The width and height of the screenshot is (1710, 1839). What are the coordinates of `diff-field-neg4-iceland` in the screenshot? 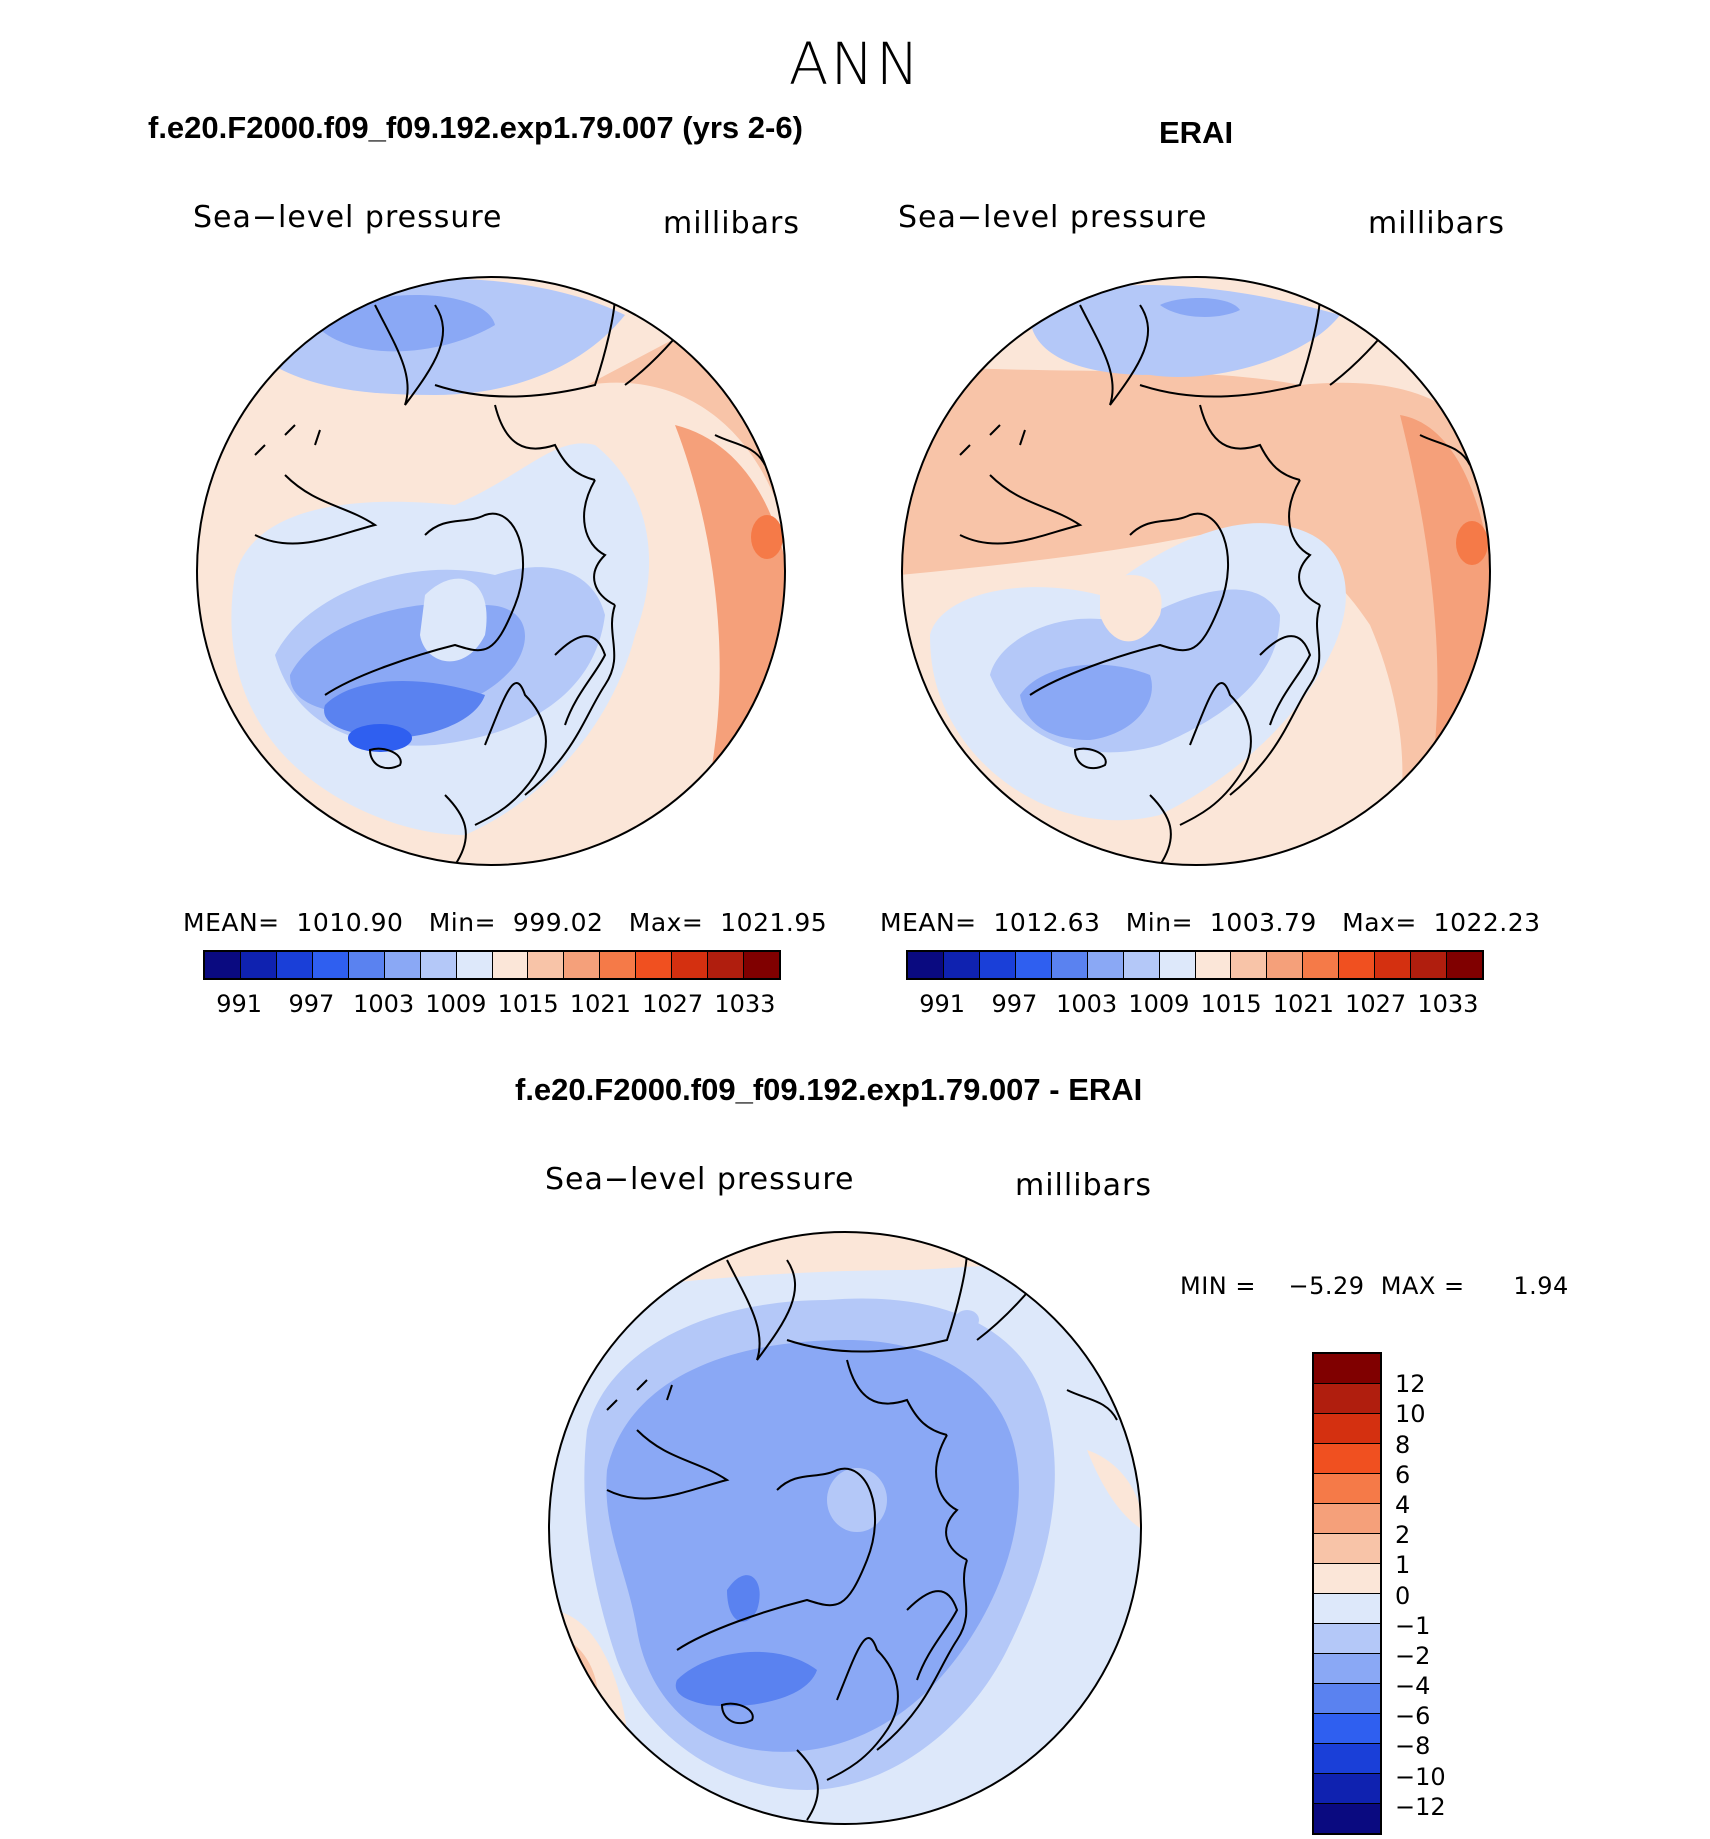 It's located at (746, 1679).